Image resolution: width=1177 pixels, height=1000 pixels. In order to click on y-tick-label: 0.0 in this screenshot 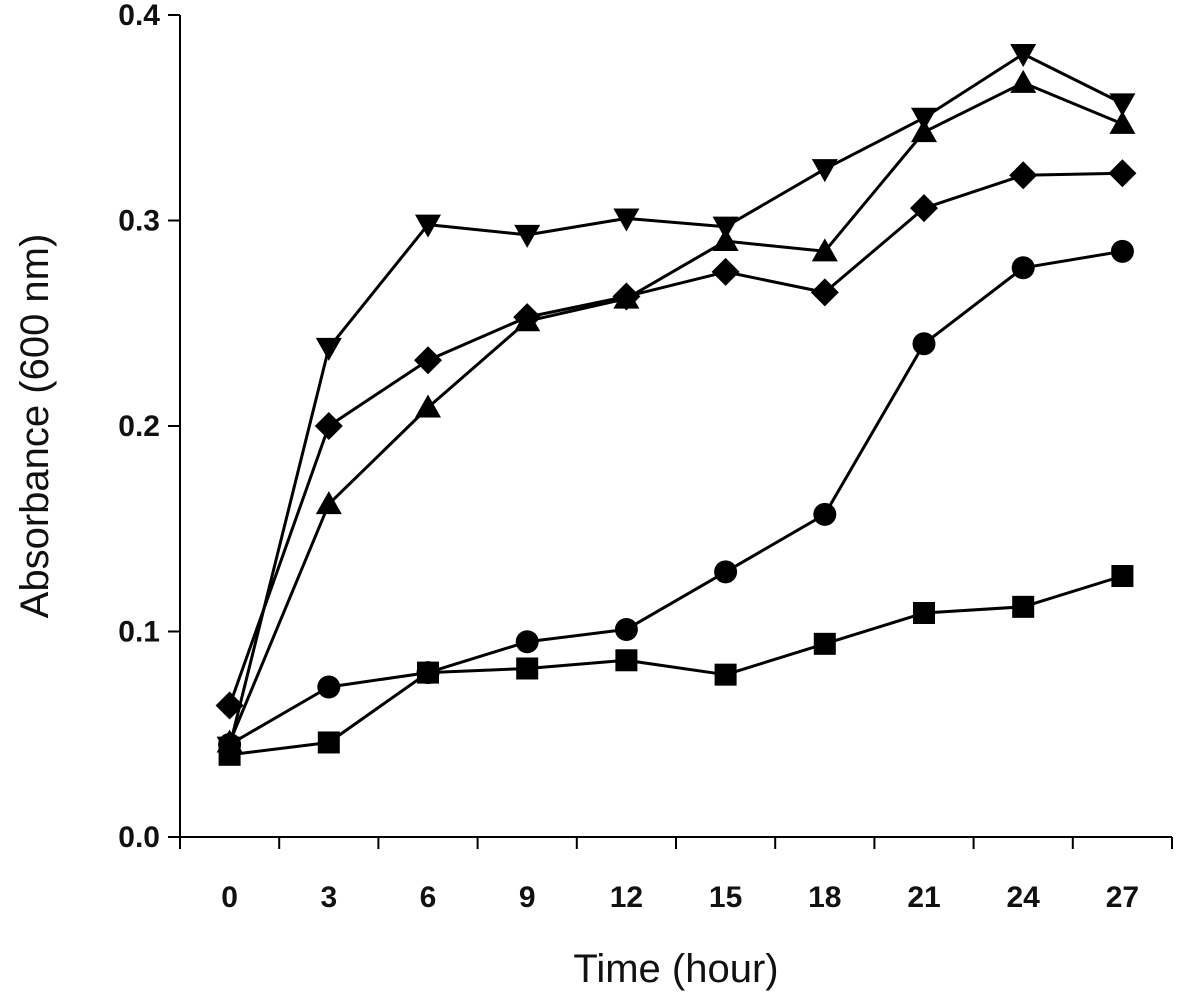, I will do `click(139, 837)`.